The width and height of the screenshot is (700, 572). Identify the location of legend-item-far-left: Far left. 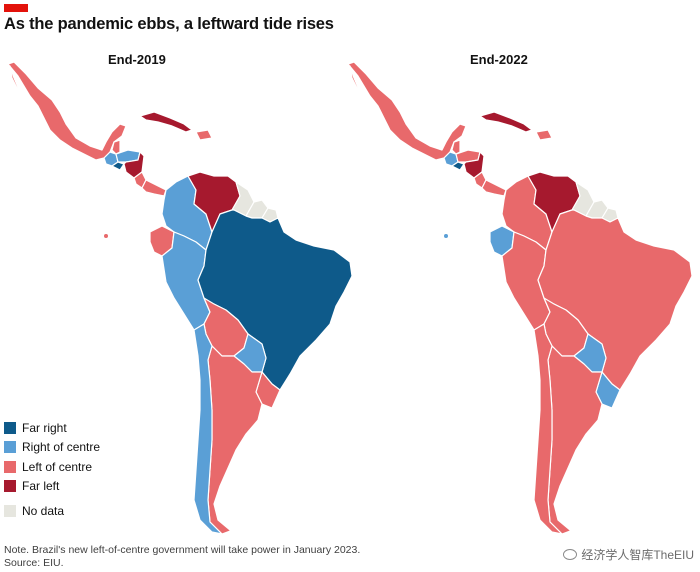
(52, 487).